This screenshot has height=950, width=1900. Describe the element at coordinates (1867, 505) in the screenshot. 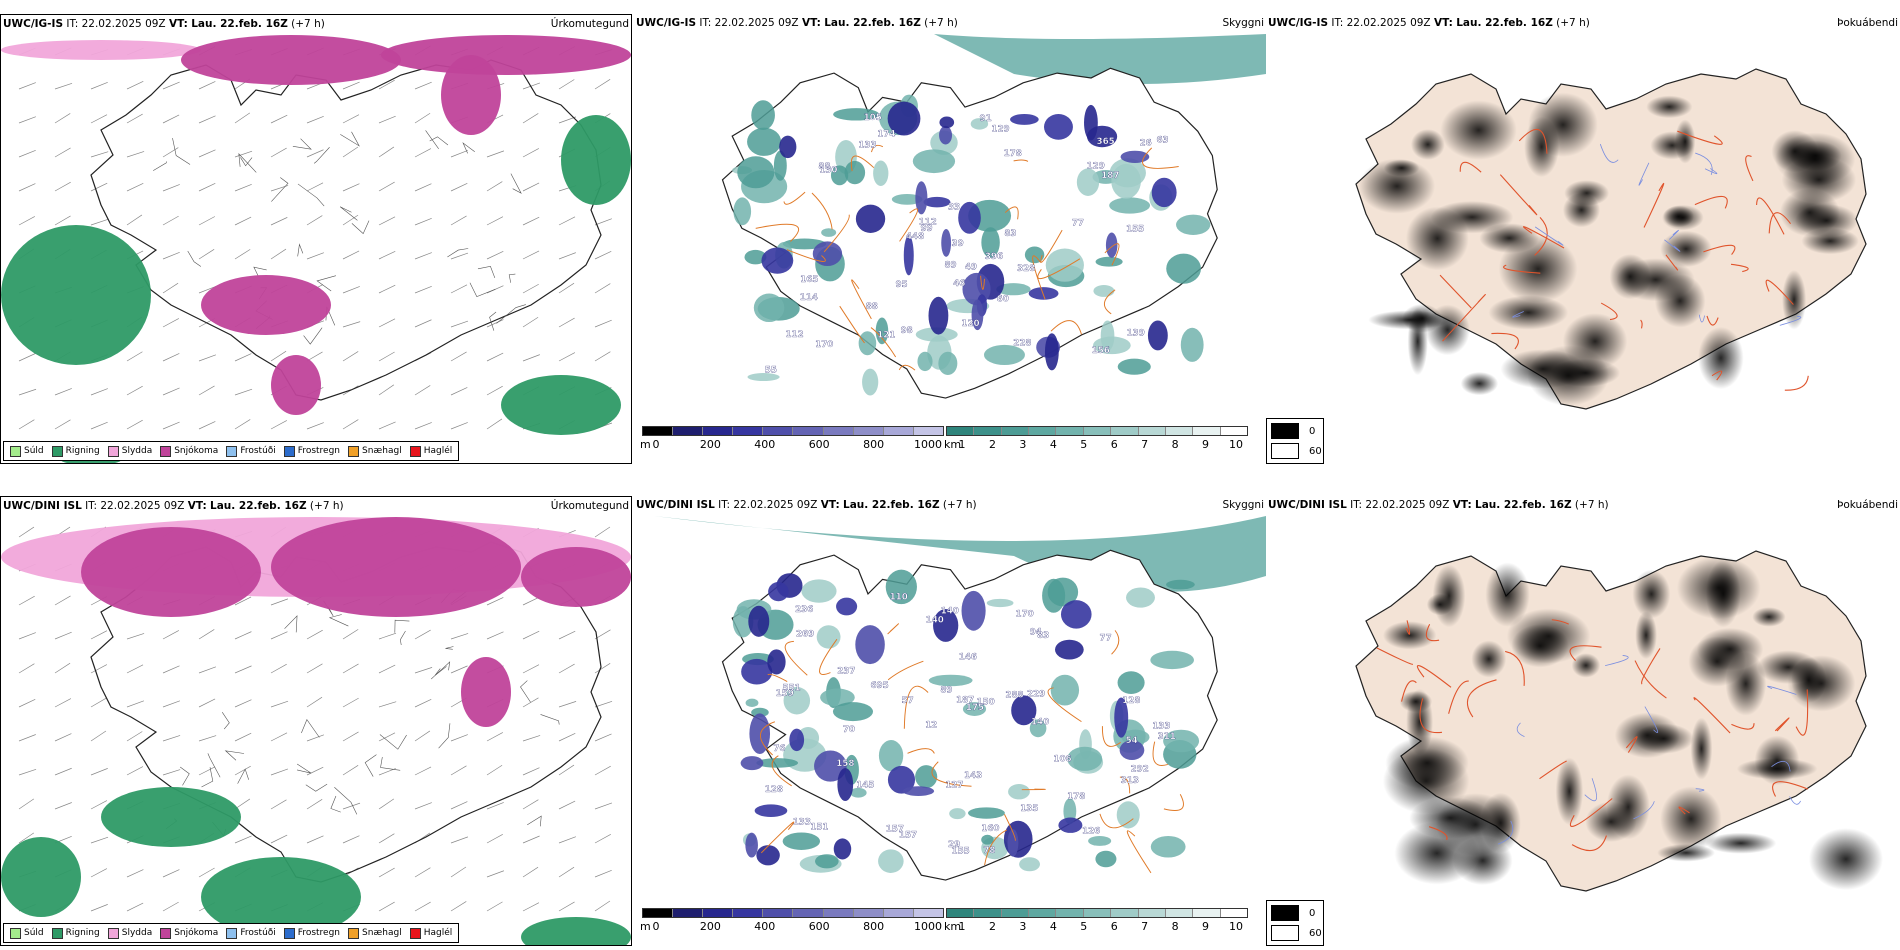

I see `panel-title: Þokuábendi` at that location.